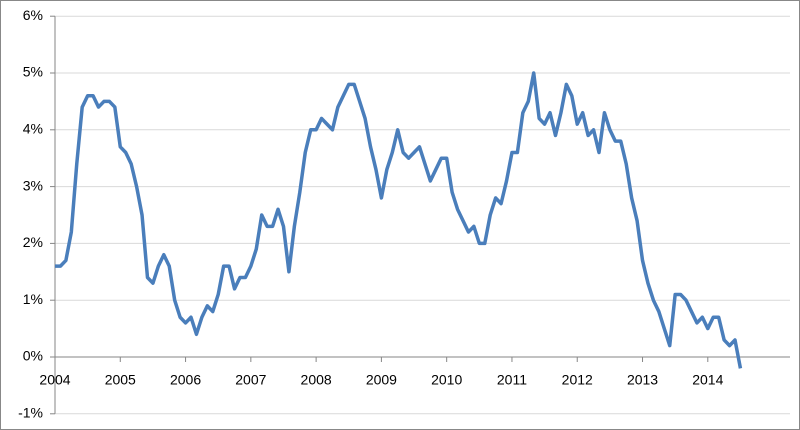 The width and height of the screenshot is (800, 430). What do you see at coordinates (512, 380) in the screenshot?
I see `x-tick-label: 2011` at bounding box center [512, 380].